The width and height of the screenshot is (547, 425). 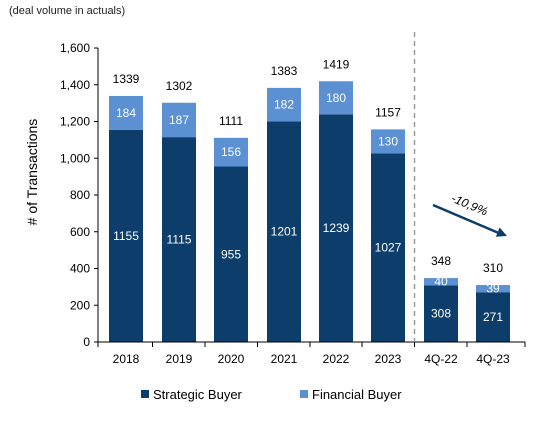 I want to click on y-tick-label: 400, so click(x=80, y=269).